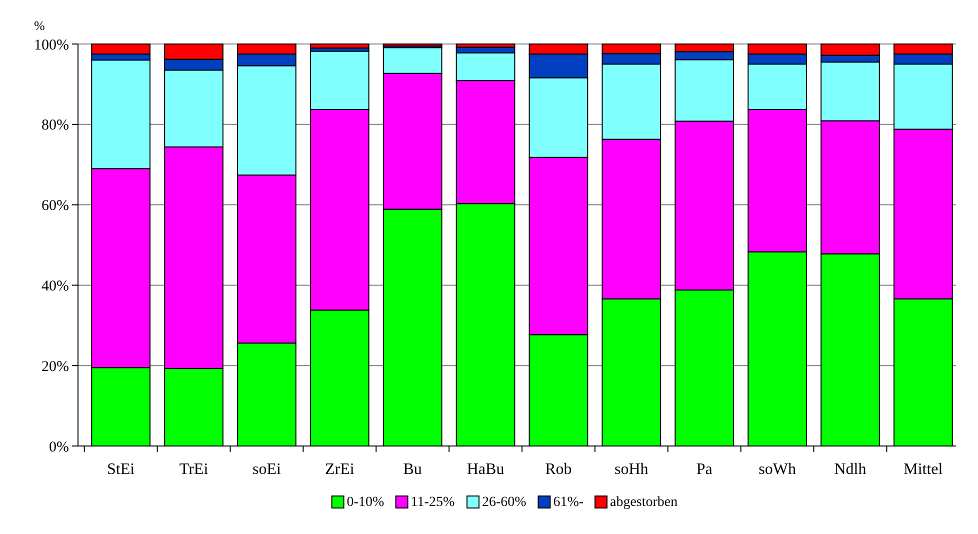  What do you see at coordinates (558, 469) in the screenshot?
I see `x-tick-label: Rob` at bounding box center [558, 469].